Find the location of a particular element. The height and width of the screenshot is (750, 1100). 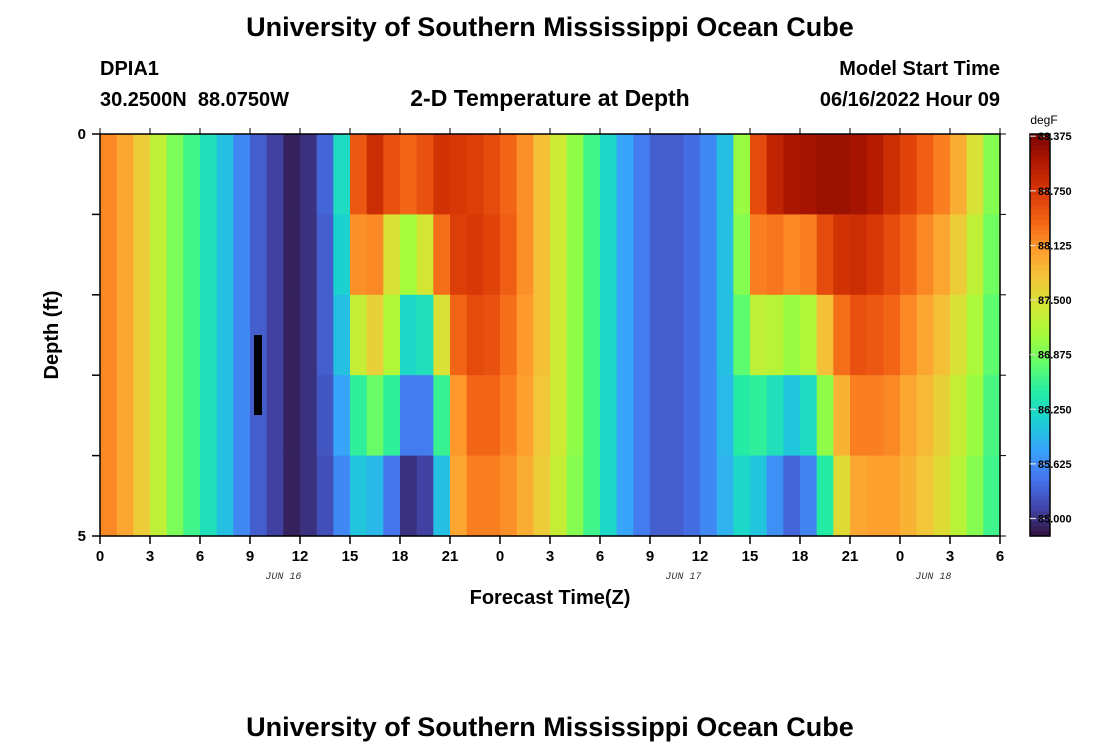

x-tick-label: 15 is located at coordinates (750, 556).